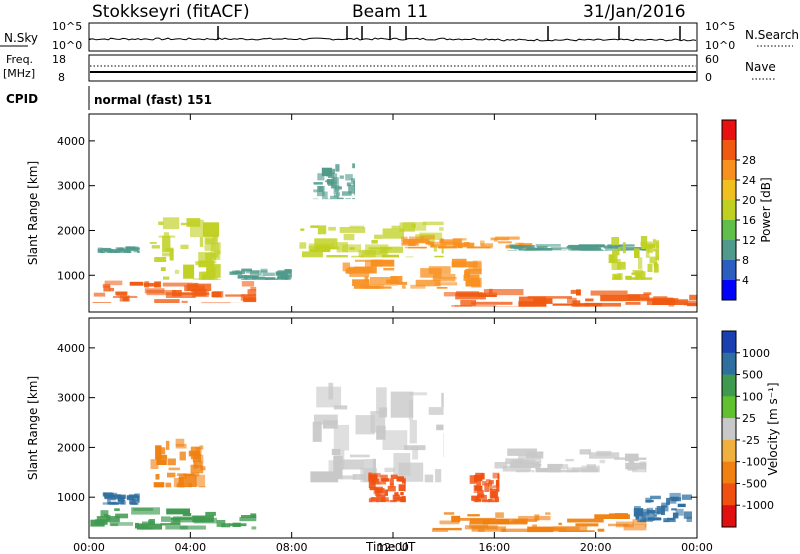 The width and height of the screenshot is (800, 554). Describe the element at coordinates (697, 547) in the screenshot. I see `x-tick-label: 00:00` at that location.